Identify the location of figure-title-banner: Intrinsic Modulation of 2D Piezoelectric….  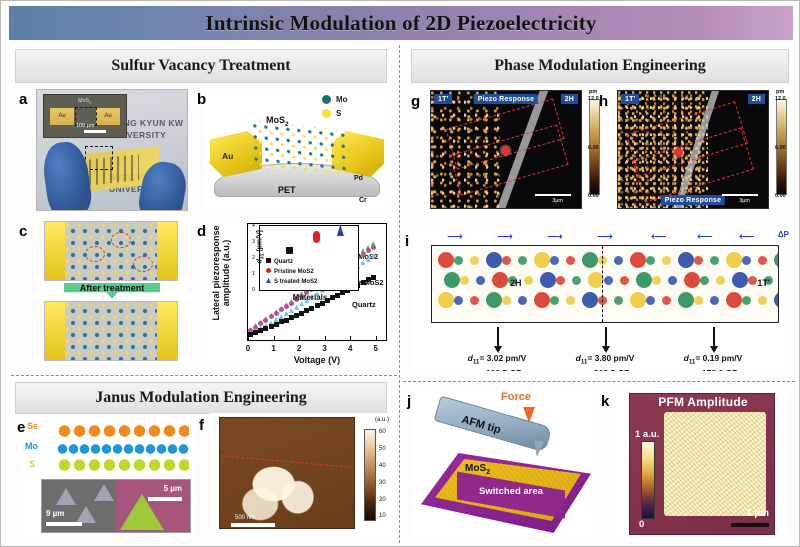
(401, 23).